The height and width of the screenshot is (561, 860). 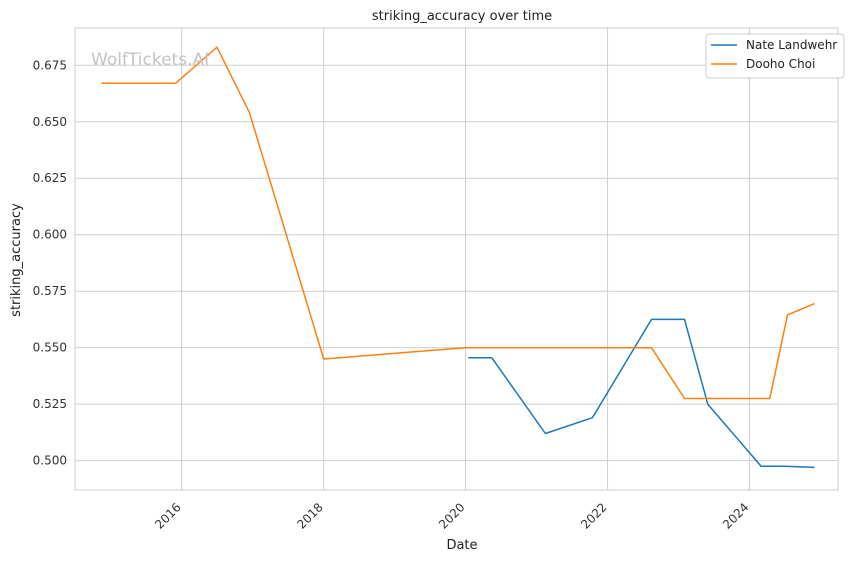 I want to click on y-tick-label: 0.500, so click(x=50, y=461).